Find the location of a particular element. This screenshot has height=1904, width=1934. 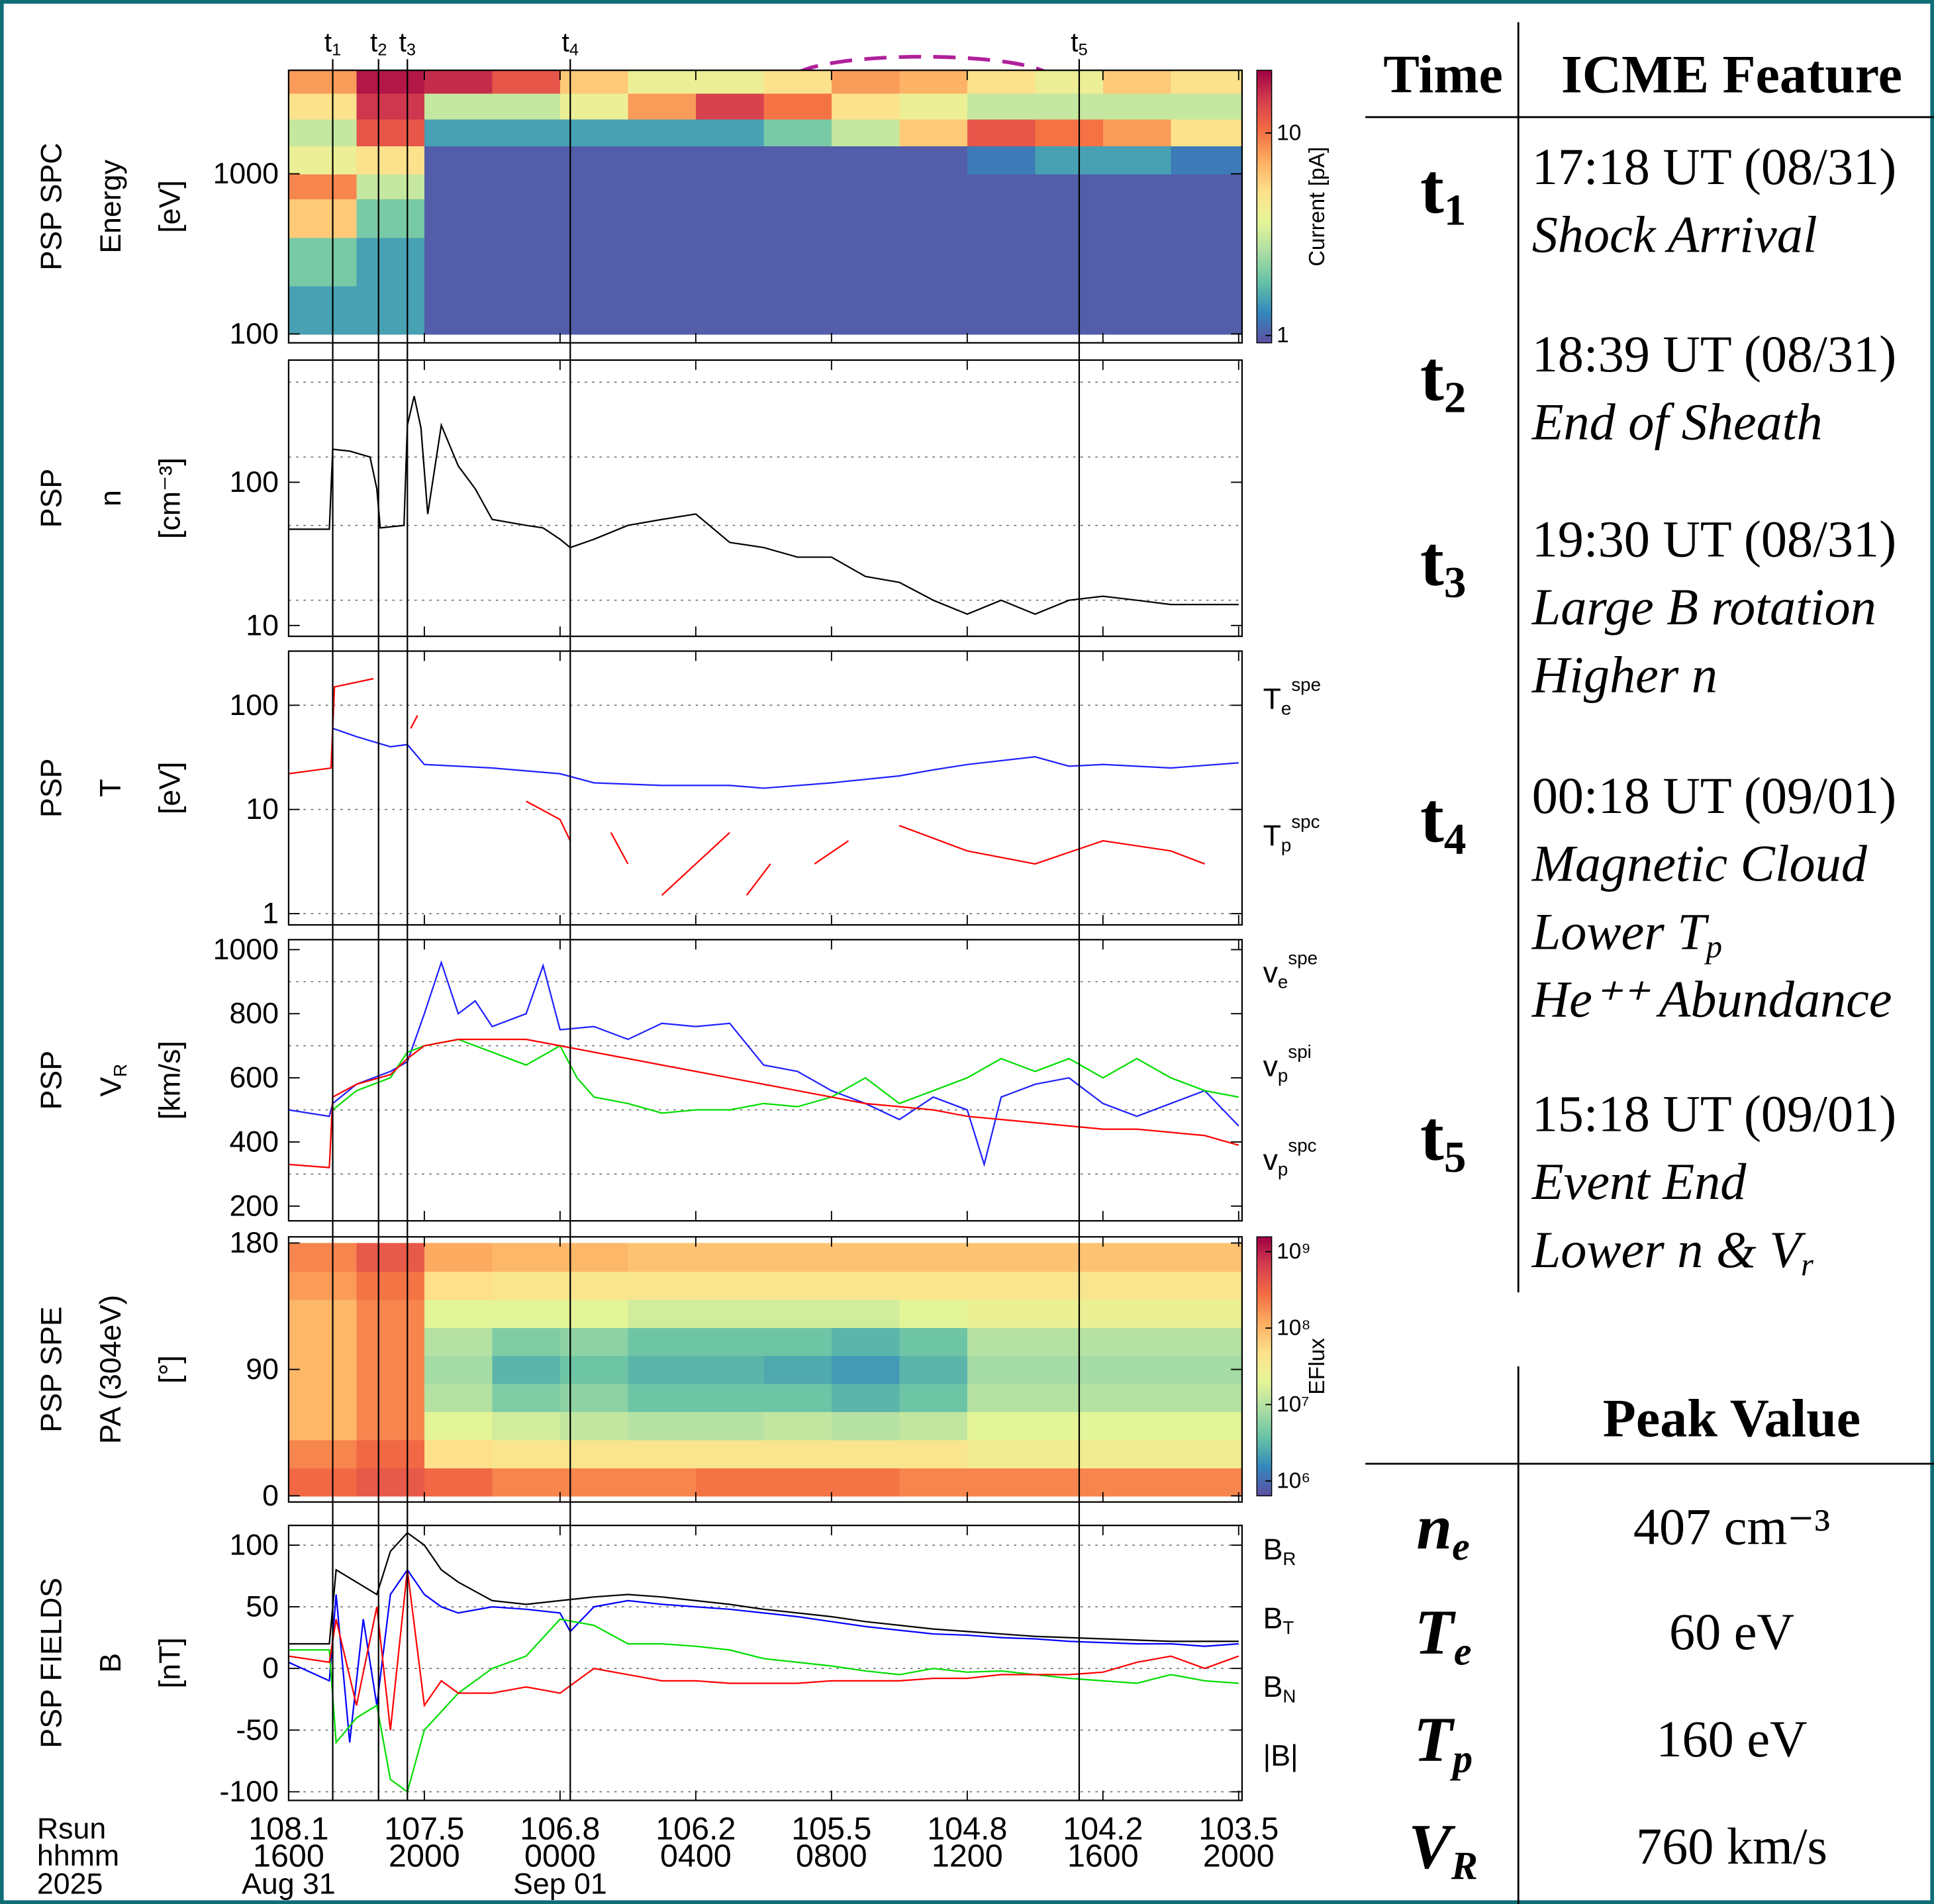

y-tick-label: -50 is located at coordinates (257, 1730).